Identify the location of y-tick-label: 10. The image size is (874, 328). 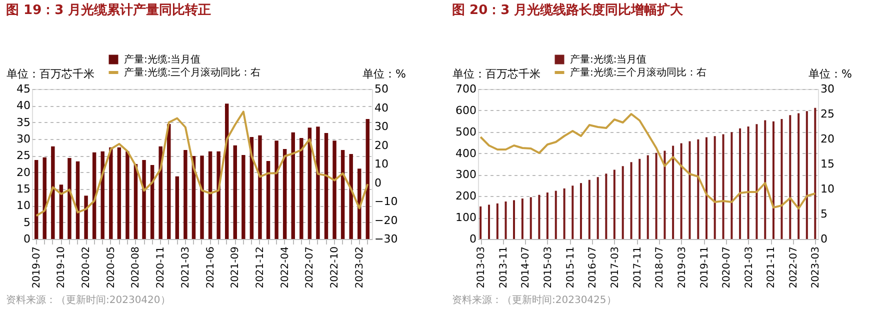
(23, 205).